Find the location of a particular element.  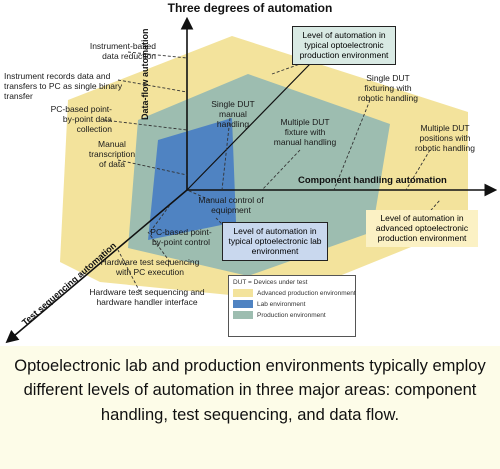

legend-item: Lab environment is located at coordinates (292, 304).